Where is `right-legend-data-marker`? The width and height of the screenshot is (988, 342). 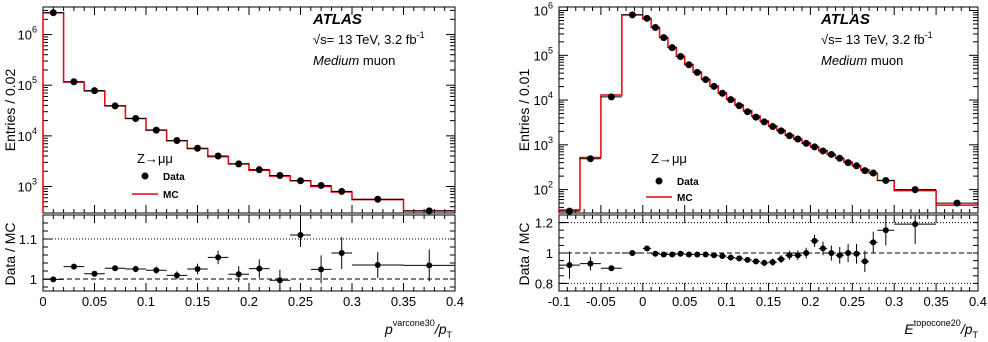 right-legend-data-marker is located at coordinates (659, 181).